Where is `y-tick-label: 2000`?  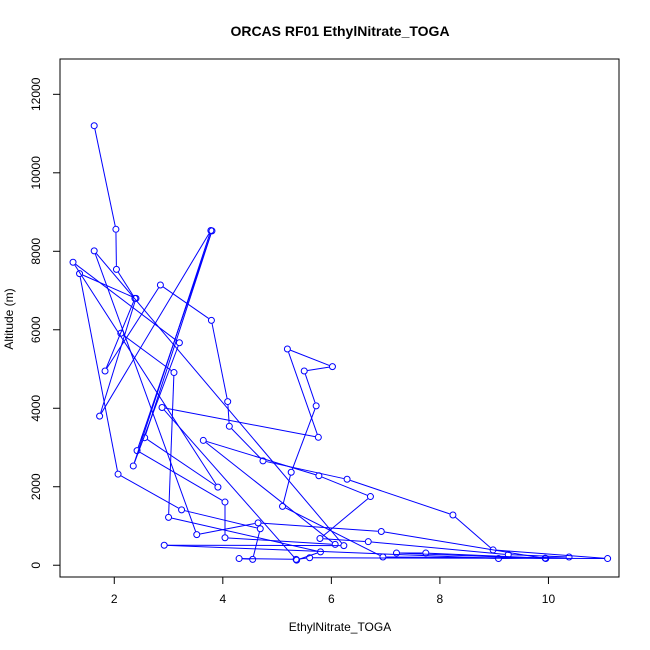
y-tick-label: 2000 is located at coordinates (36, 486).